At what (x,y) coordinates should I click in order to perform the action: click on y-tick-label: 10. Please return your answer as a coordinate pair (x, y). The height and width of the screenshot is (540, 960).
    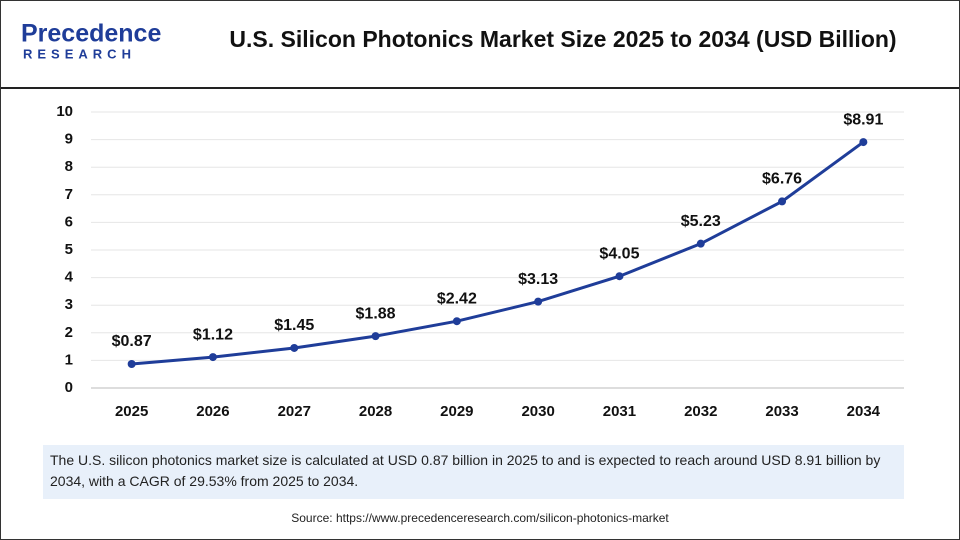
    Looking at the image, I should click on (64, 111).